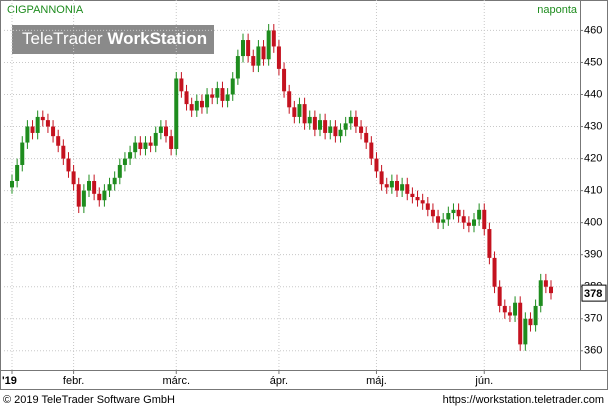  What do you see at coordinates (376, 381) in the screenshot?
I see `x-tick-label: máj.` at bounding box center [376, 381].